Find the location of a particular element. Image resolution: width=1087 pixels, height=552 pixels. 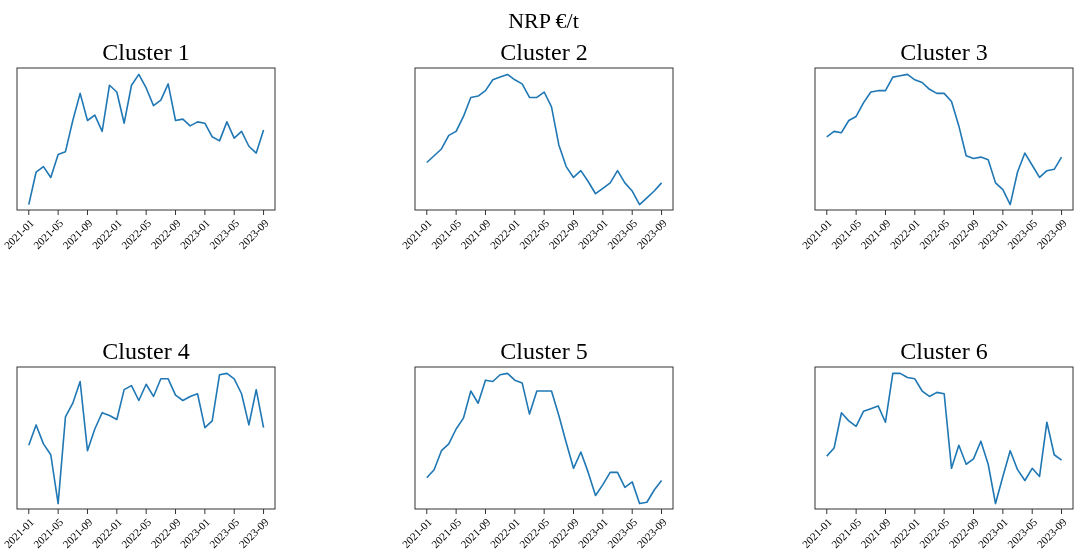

chart-title: Cluster 1 is located at coordinates (146, 52).